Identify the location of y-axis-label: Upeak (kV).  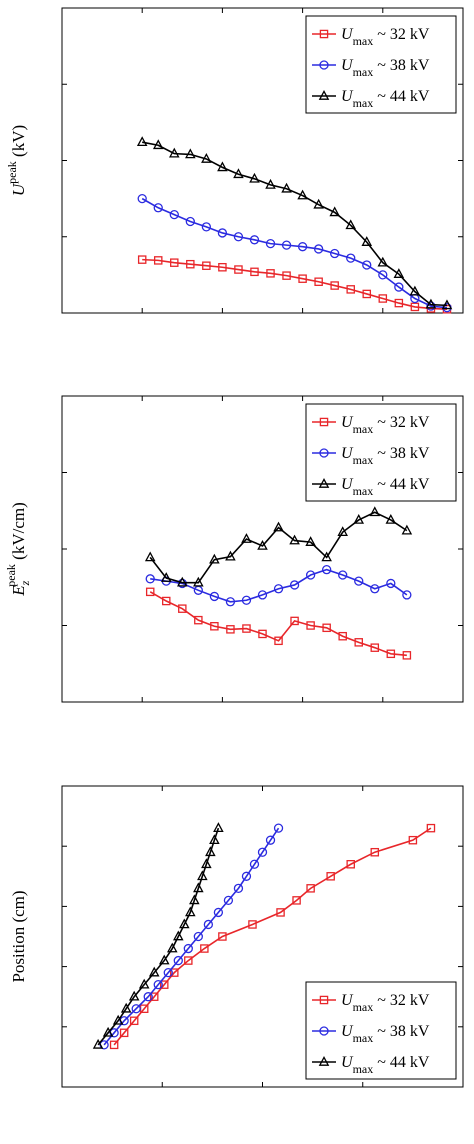
(16, 160).